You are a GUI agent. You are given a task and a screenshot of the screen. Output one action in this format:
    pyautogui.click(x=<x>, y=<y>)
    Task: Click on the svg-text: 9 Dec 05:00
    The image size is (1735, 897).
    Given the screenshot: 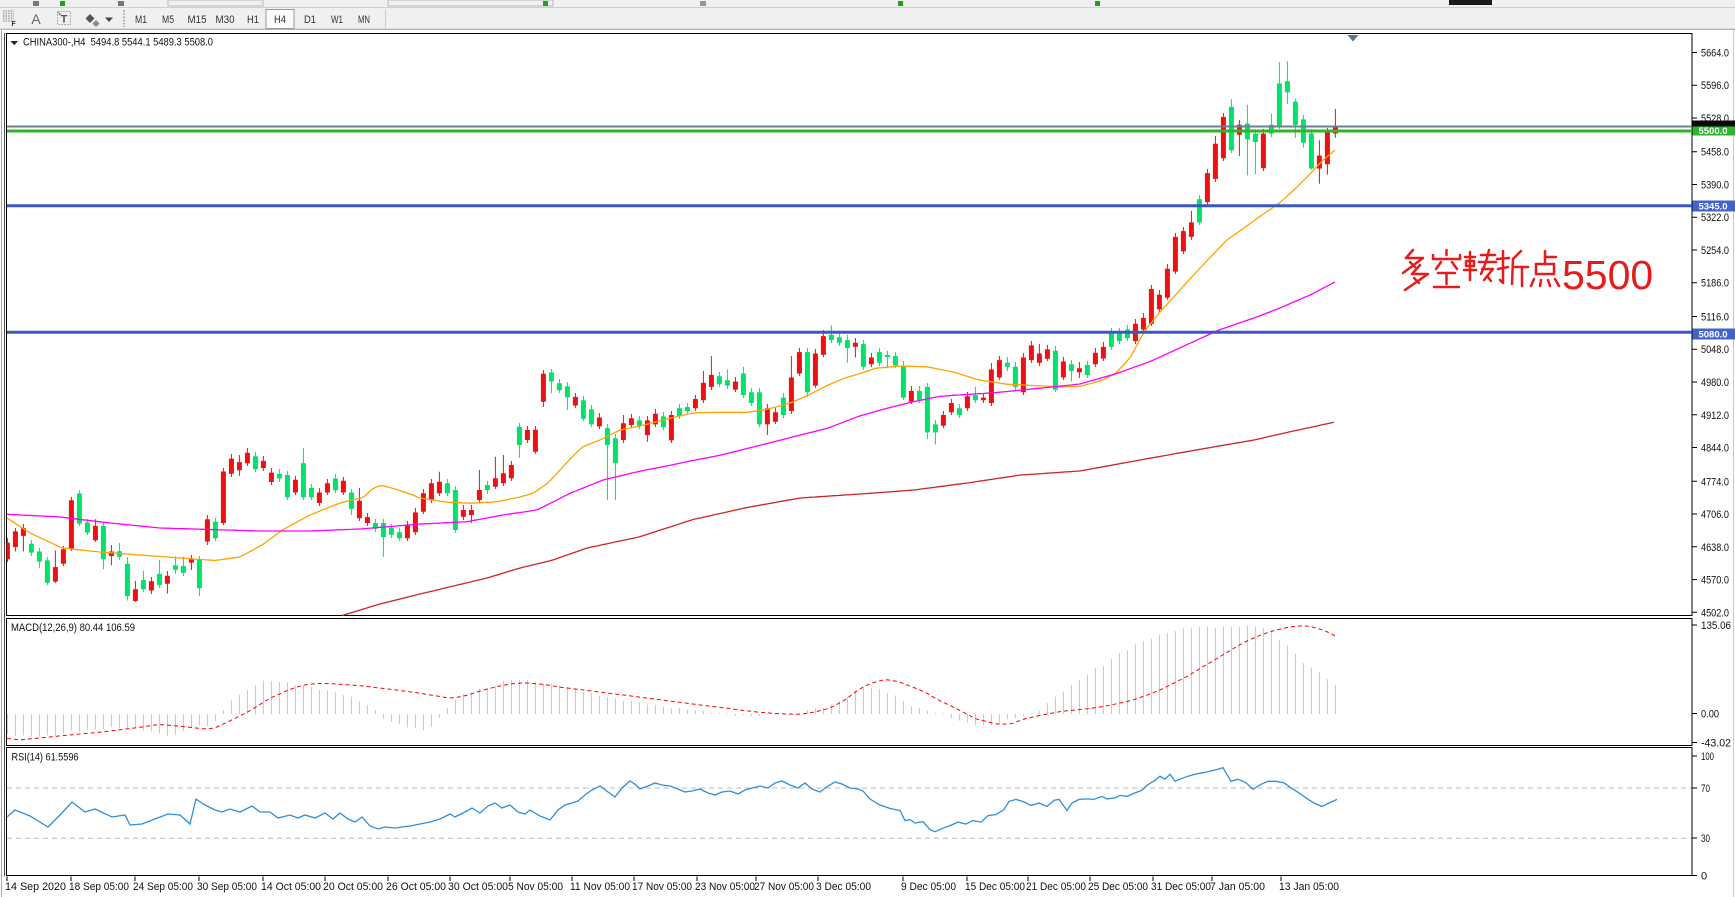 What is the action you would take?
    pyautogui.click(x=928, y=887)
    